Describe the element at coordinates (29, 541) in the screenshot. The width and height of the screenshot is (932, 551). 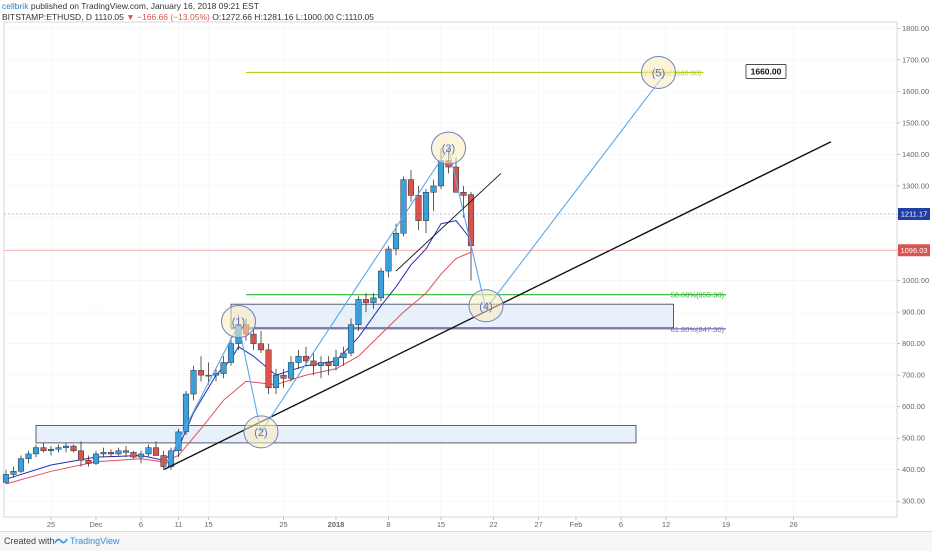
I see `created-with-label: Created with` at that location.